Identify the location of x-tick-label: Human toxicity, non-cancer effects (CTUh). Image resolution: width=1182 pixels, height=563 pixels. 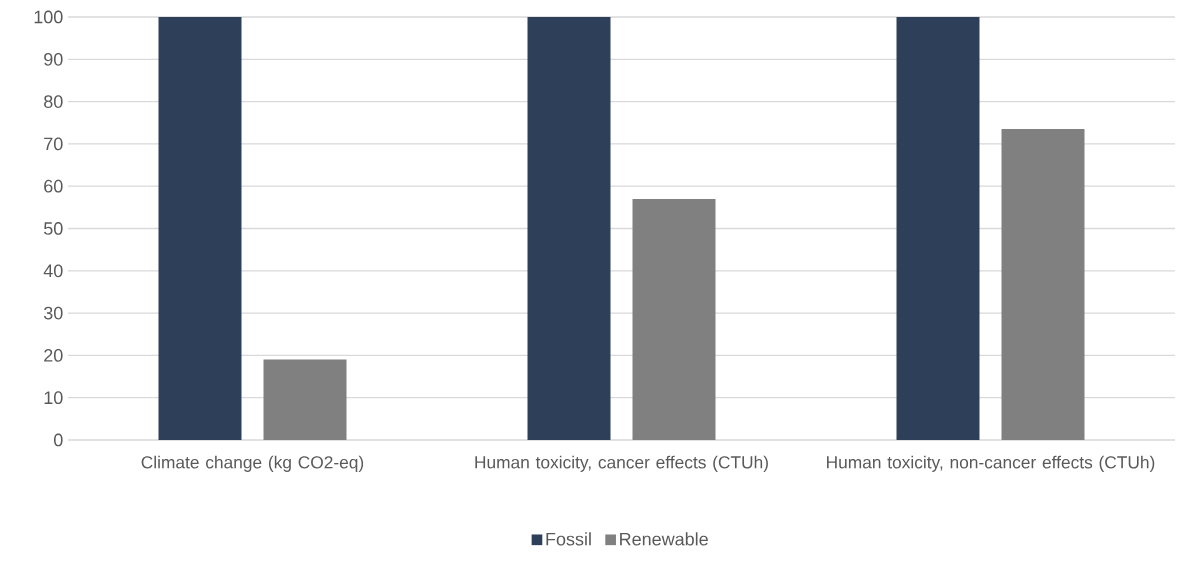
(991, 463).